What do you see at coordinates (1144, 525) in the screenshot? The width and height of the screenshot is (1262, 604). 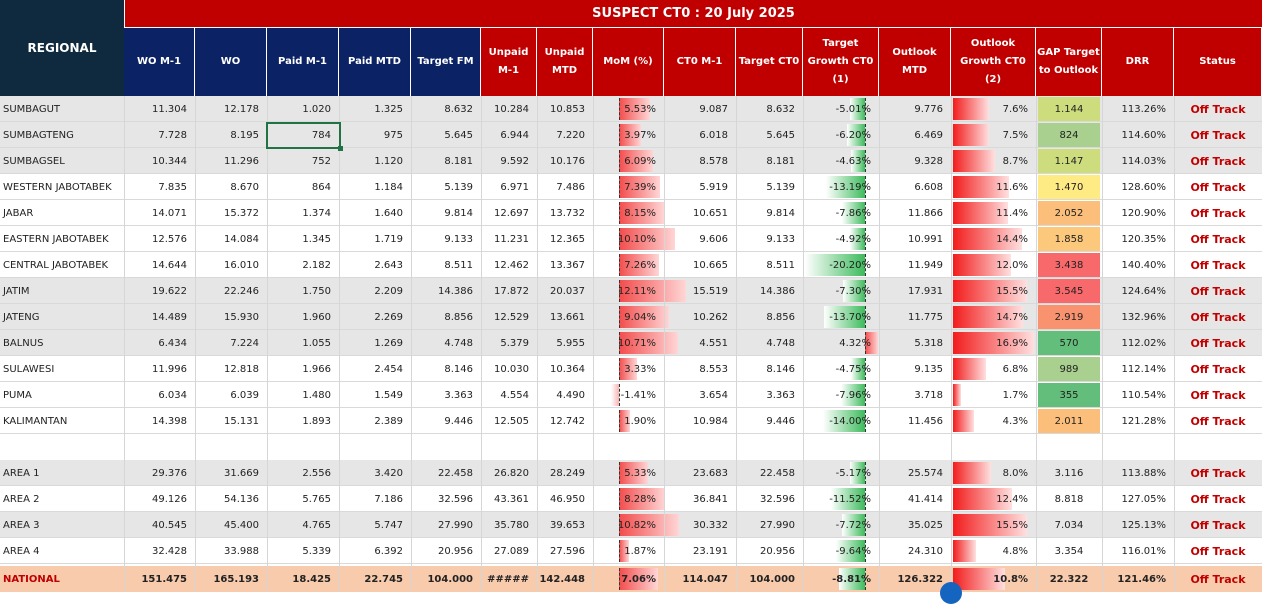 I see `cell-drr: 125.13%` at bounding box center [1144, 525].